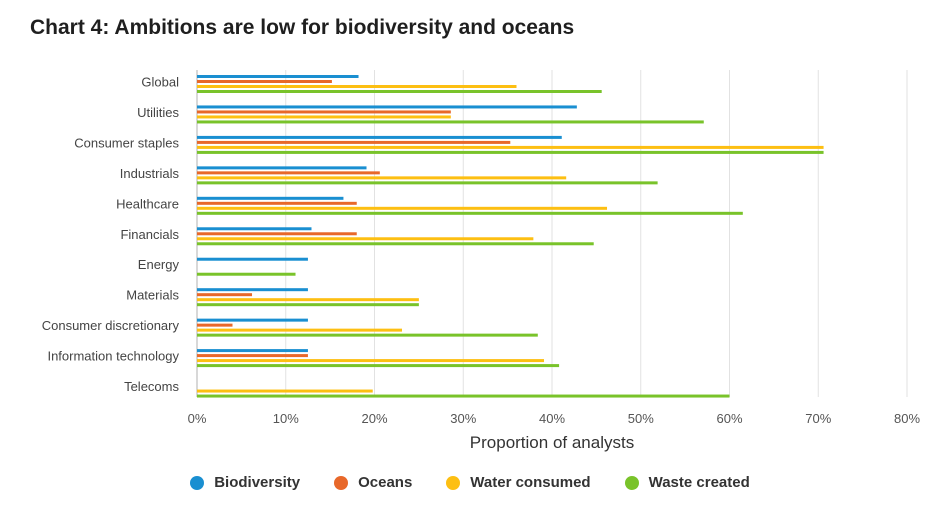  Describe the element at coordinates (158, 112) in the screenshot. I see `category-label: Utilities` at that location.